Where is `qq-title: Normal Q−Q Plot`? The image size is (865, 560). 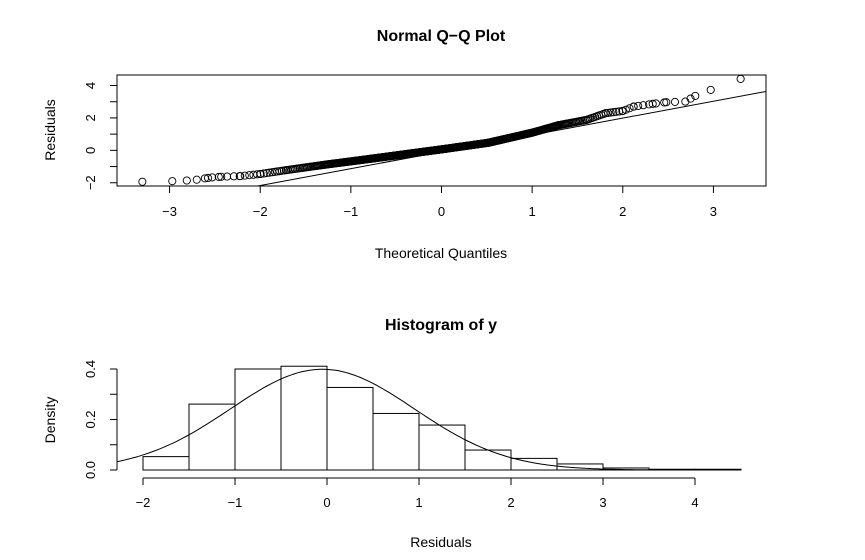 qq-title: Normal Q−Q Plot is located at coordinates (441, 36).